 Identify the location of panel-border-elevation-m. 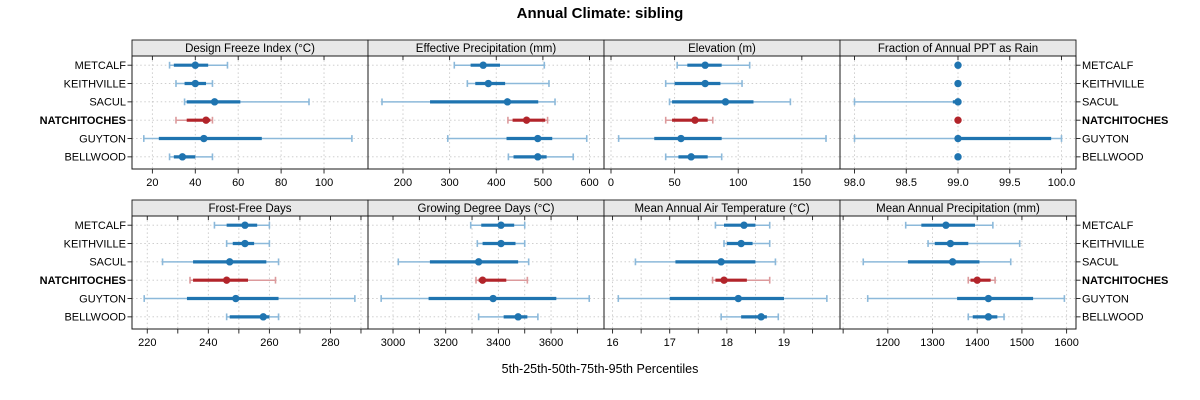
(722, 112).